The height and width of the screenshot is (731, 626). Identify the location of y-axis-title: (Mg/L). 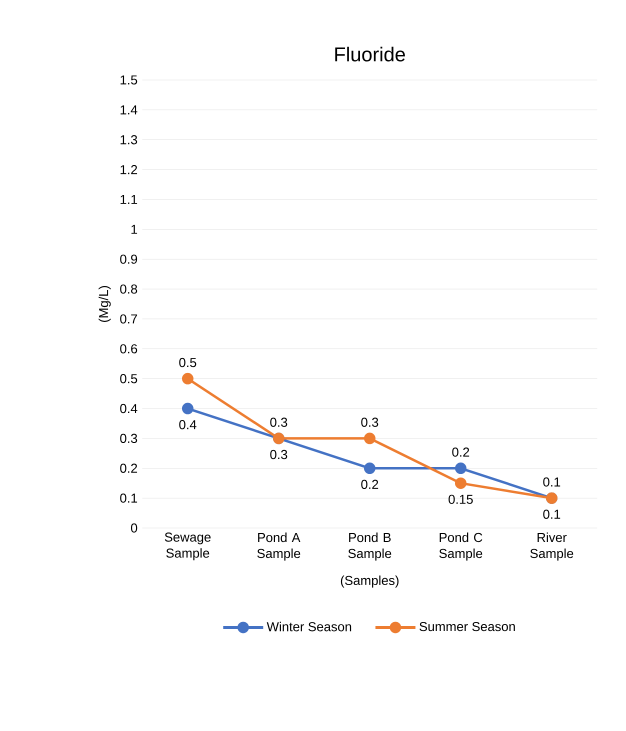
(104, 304).